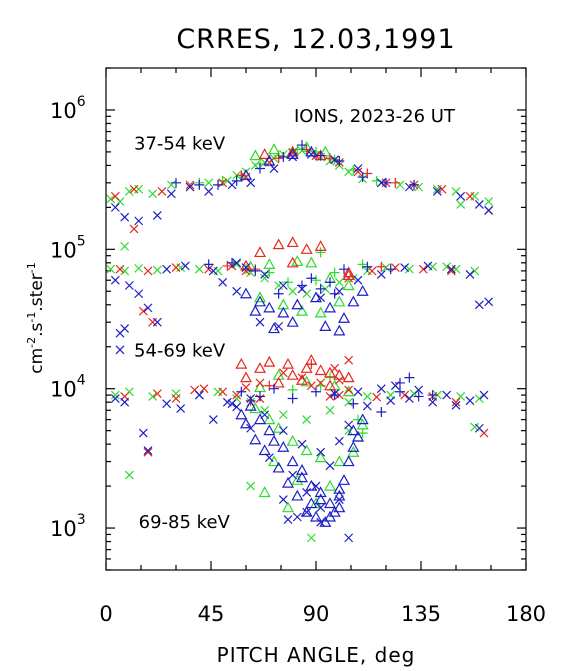 The height and width of the screenshot is (671, 586). Describe the element at coordinates (68, 108) in the screenshot. I see `y-tick-label: 10⁶` at that location.